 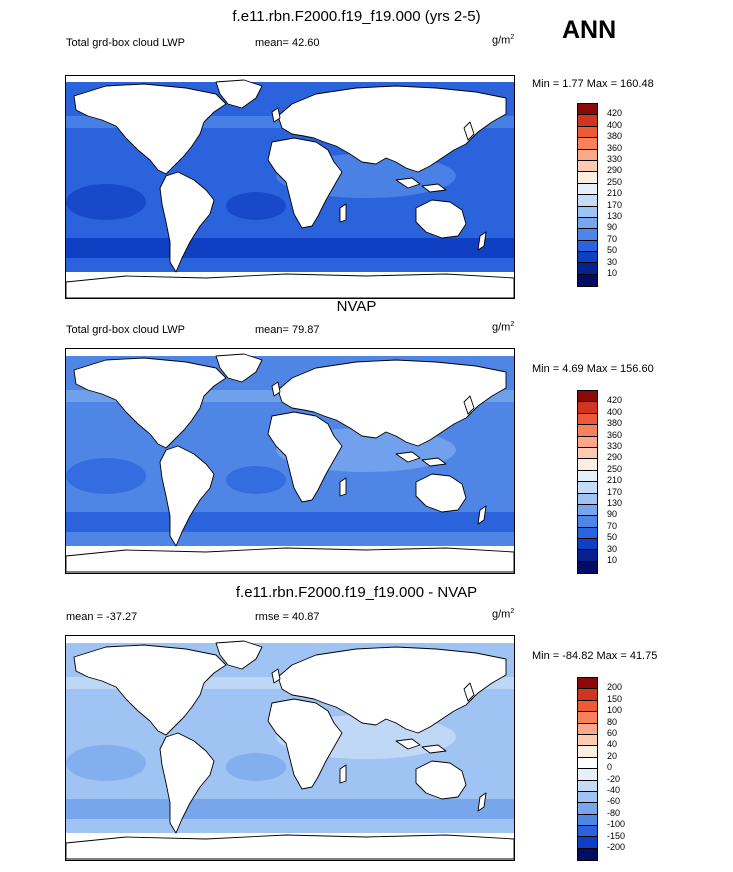 I want to click on panel-1-variable-label: Total grd-box cloud LWP, so click(x=126, y=43).